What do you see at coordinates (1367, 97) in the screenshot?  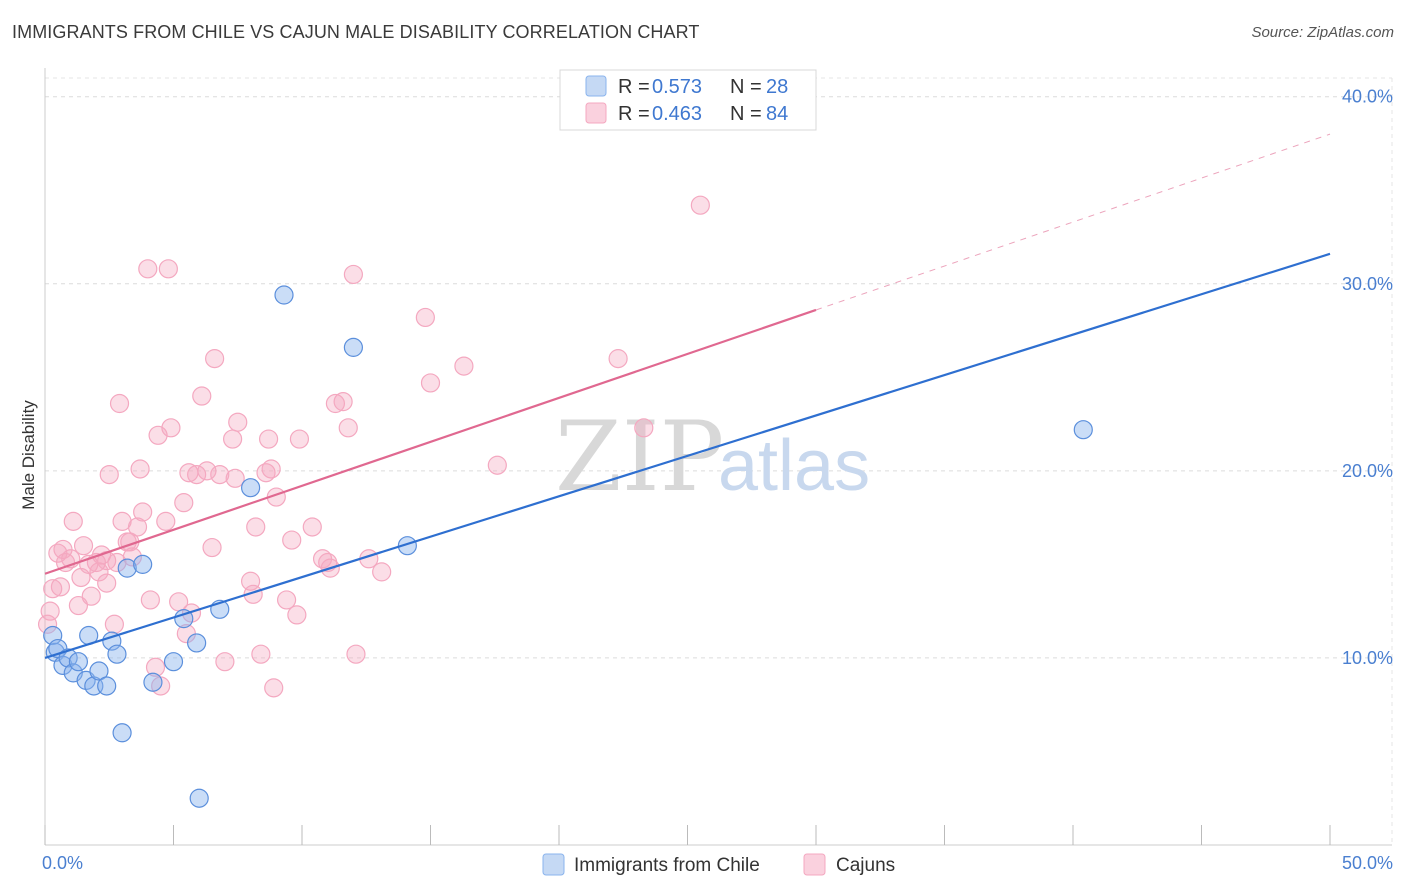 I see `y-tick-label-3: 40.0%` at bounding box center [1367, 97].